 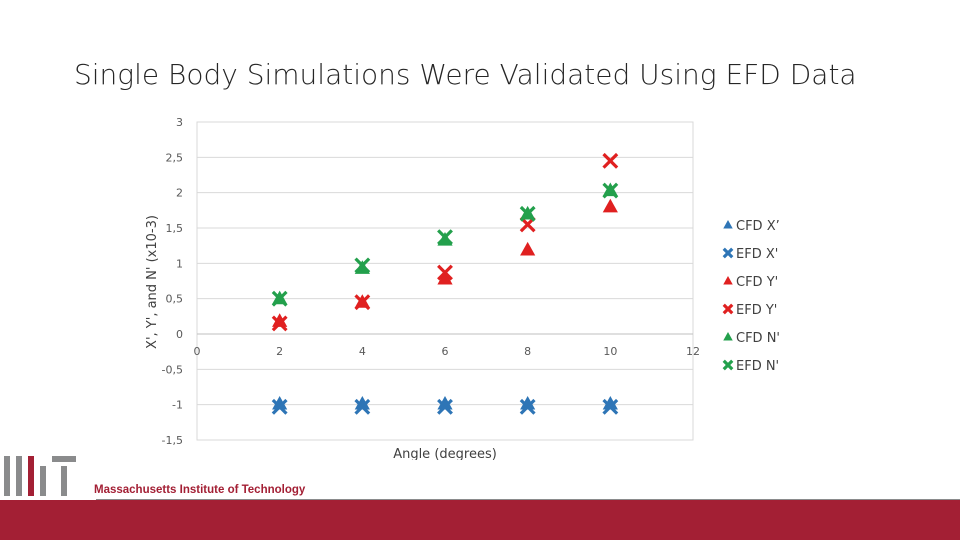 I want to click on legend-label: CFD X’, so click(x=758, y=226).